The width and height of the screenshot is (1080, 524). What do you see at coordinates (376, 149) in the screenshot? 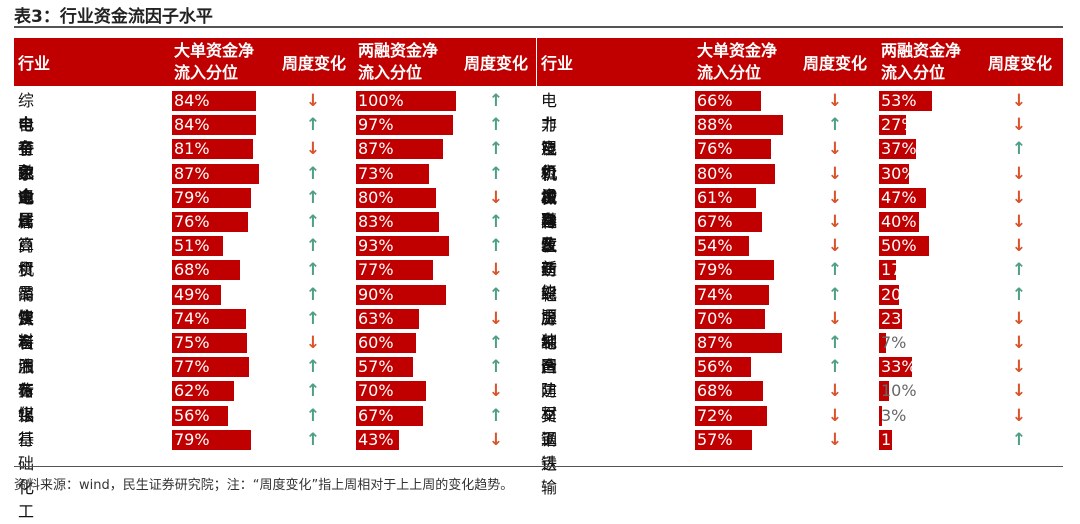
I see `margin-value: 87%` at bounding box center [376, 149].